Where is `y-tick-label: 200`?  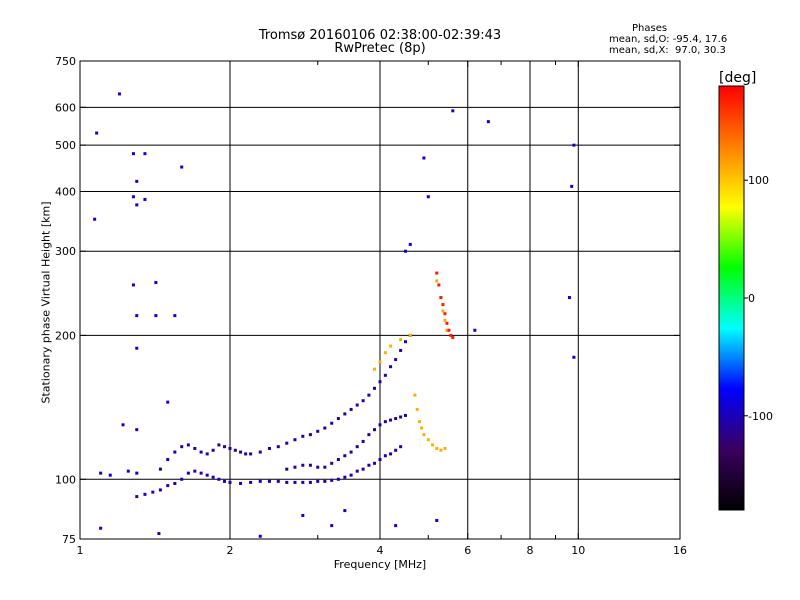
y-tick-label: 200 is located at coordinates (65, 335).